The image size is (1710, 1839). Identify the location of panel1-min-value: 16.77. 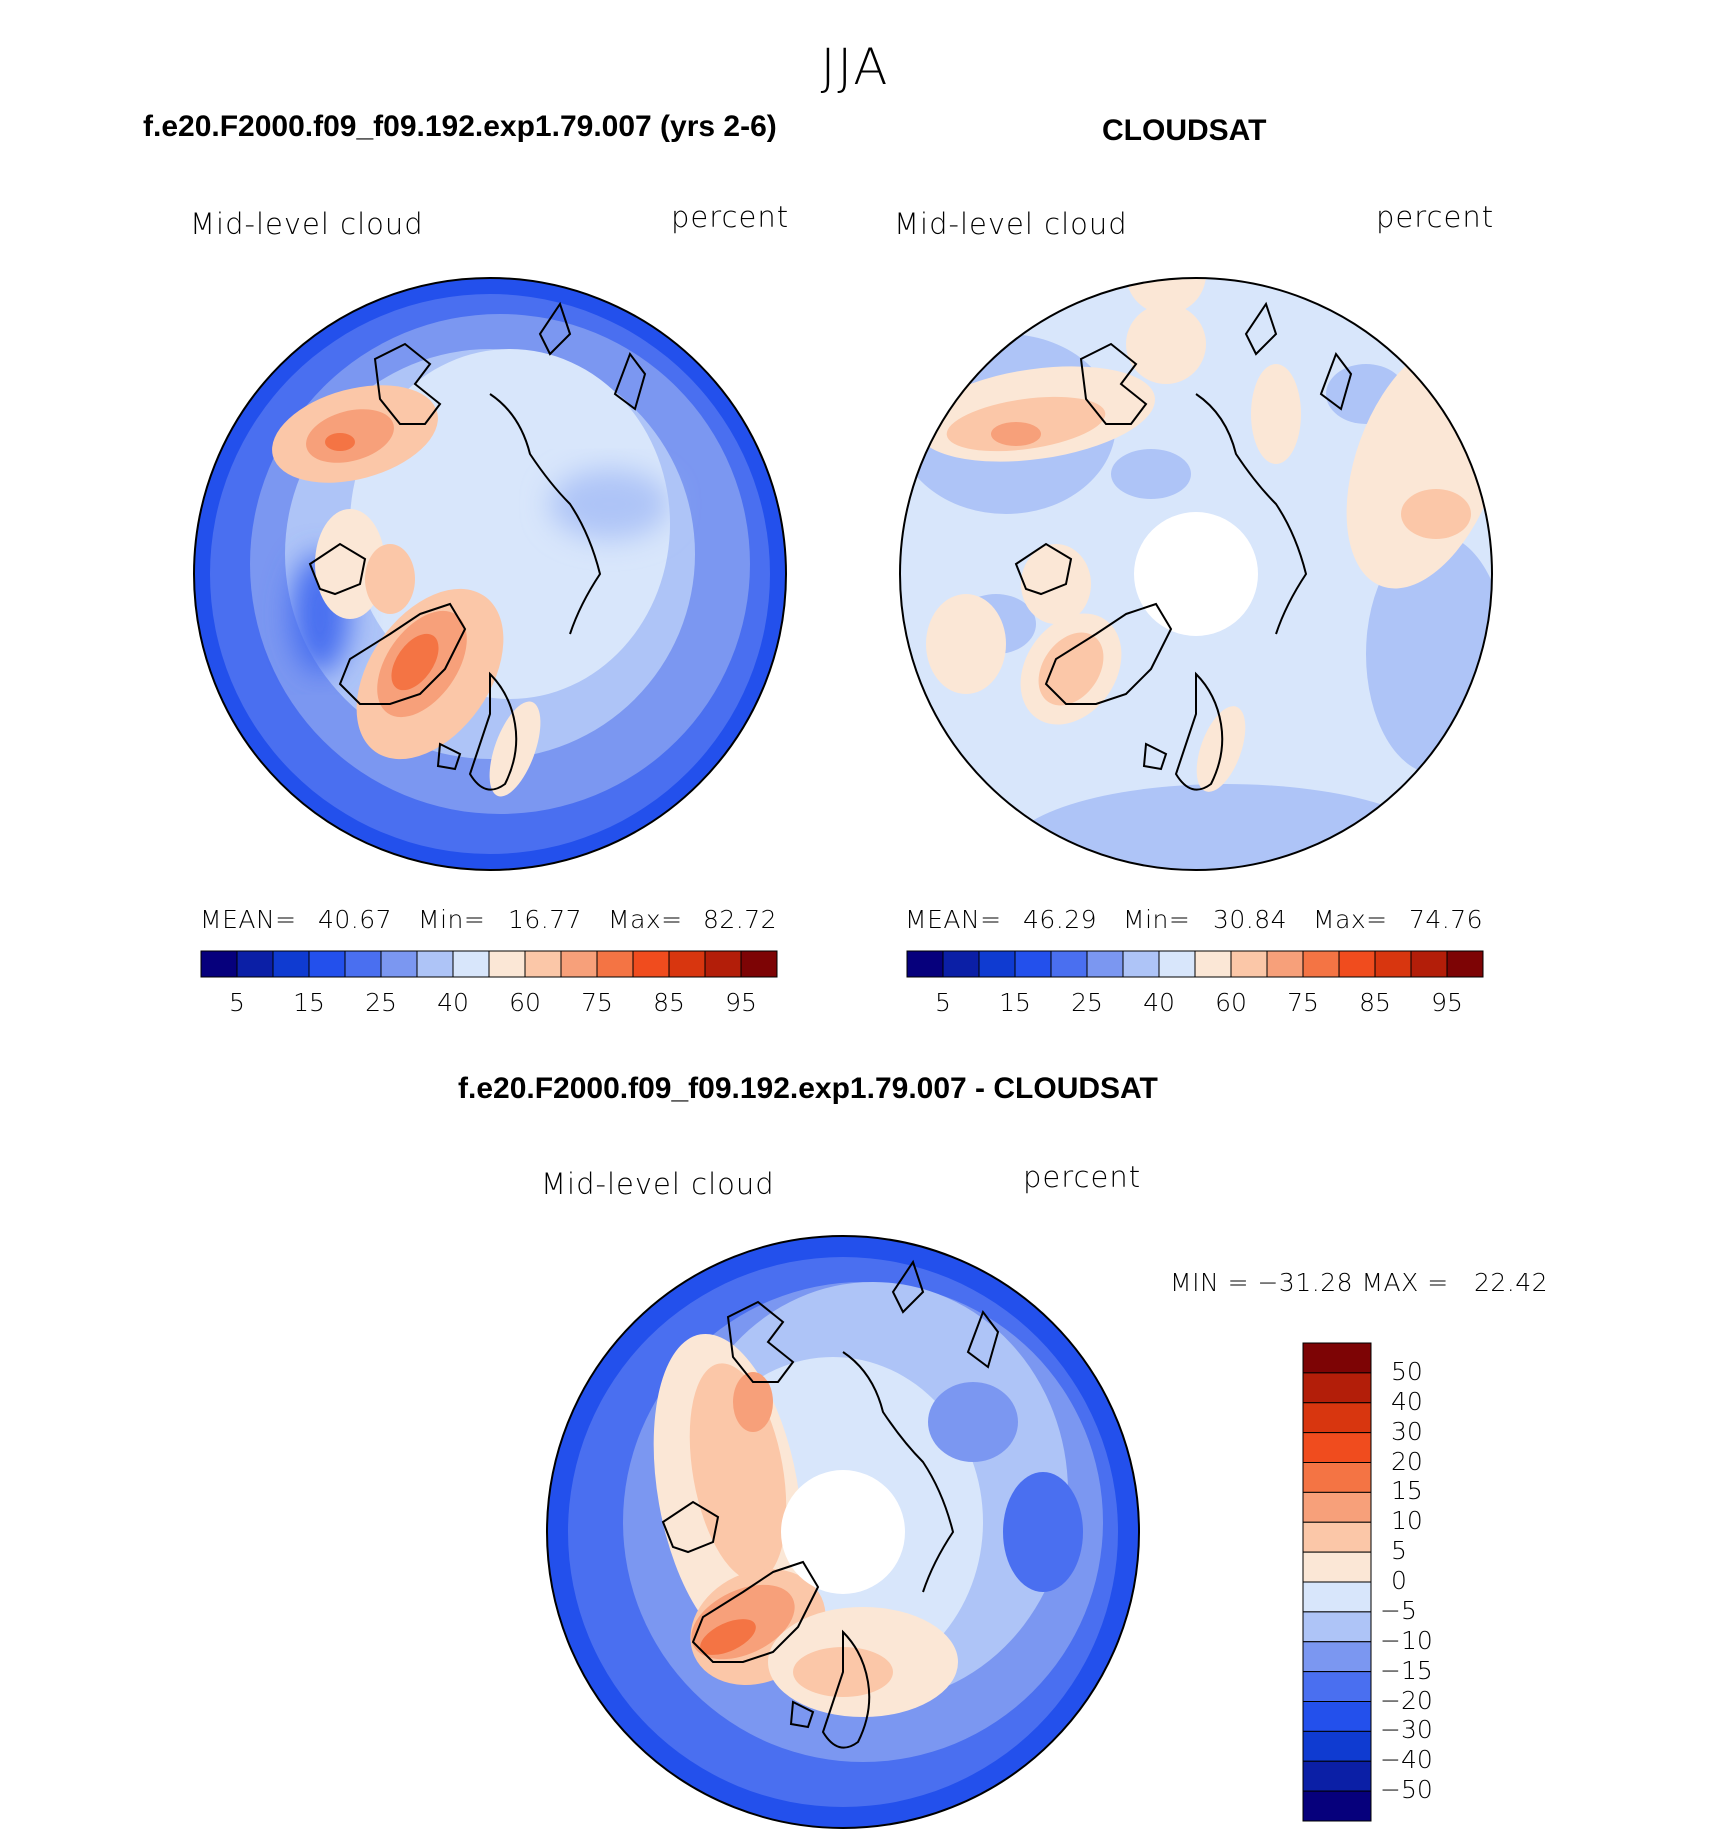
(545, 919).